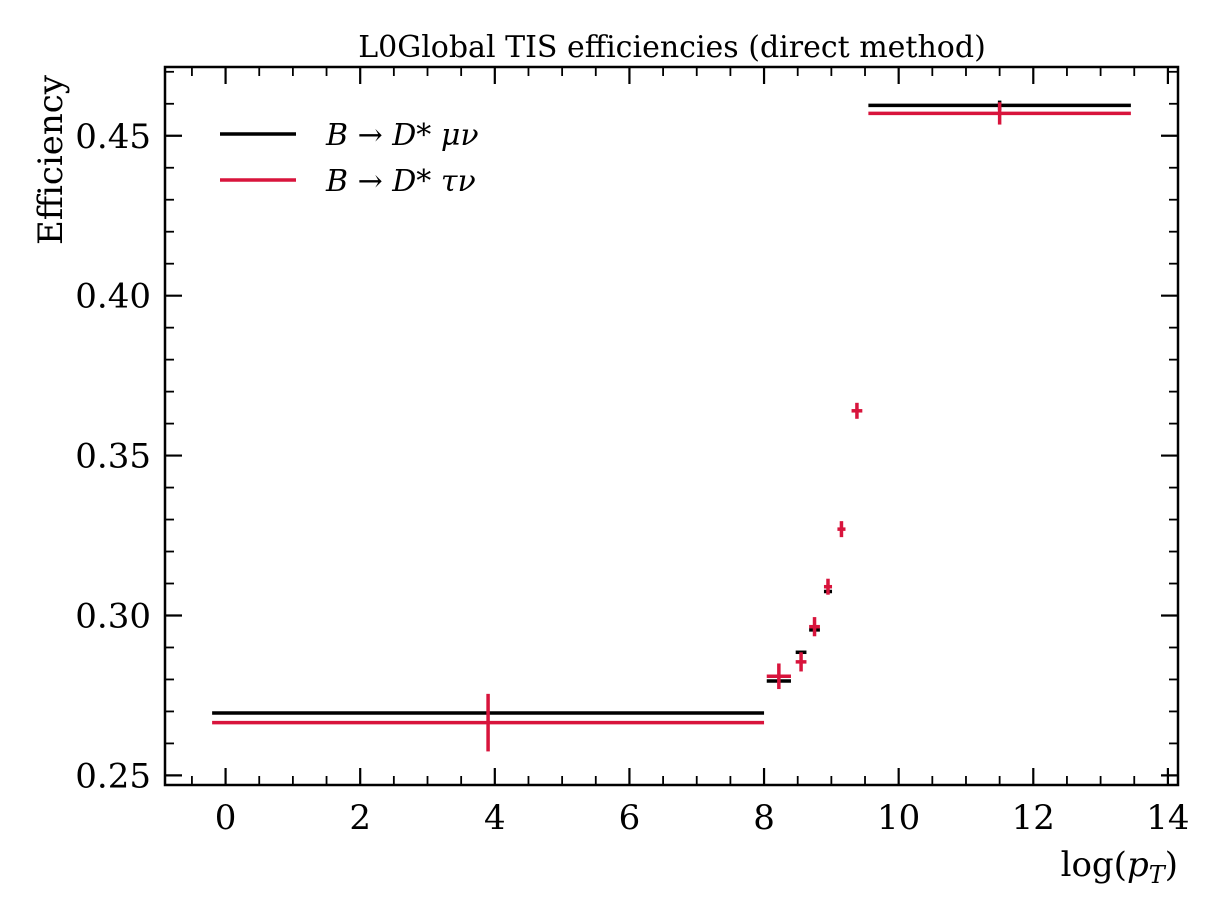 This screenshot has height=918, width=1218. Describe the element at coordinates (349, 158) in the screenshot. I see `legend: B → D* μν B → D* τν` at that location.